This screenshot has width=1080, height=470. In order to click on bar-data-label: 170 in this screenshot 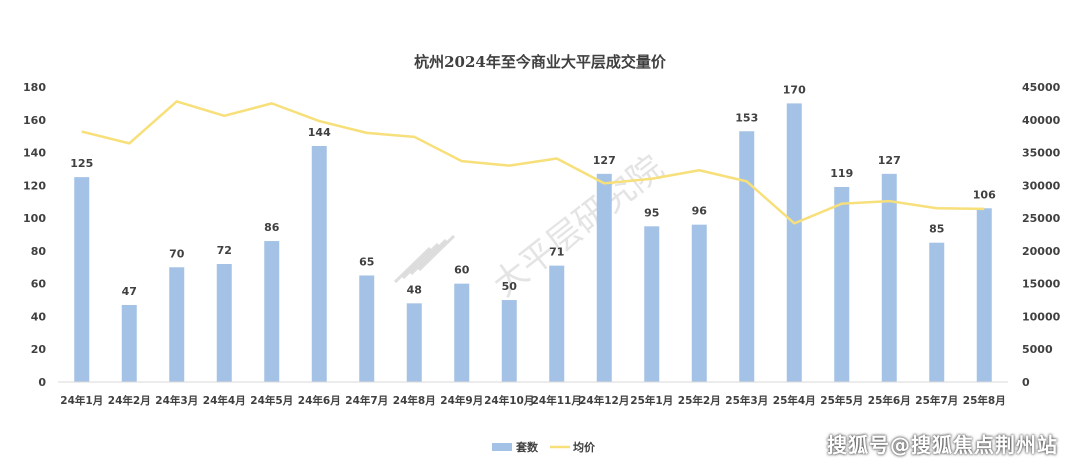, I will do `click(794, 89)`.